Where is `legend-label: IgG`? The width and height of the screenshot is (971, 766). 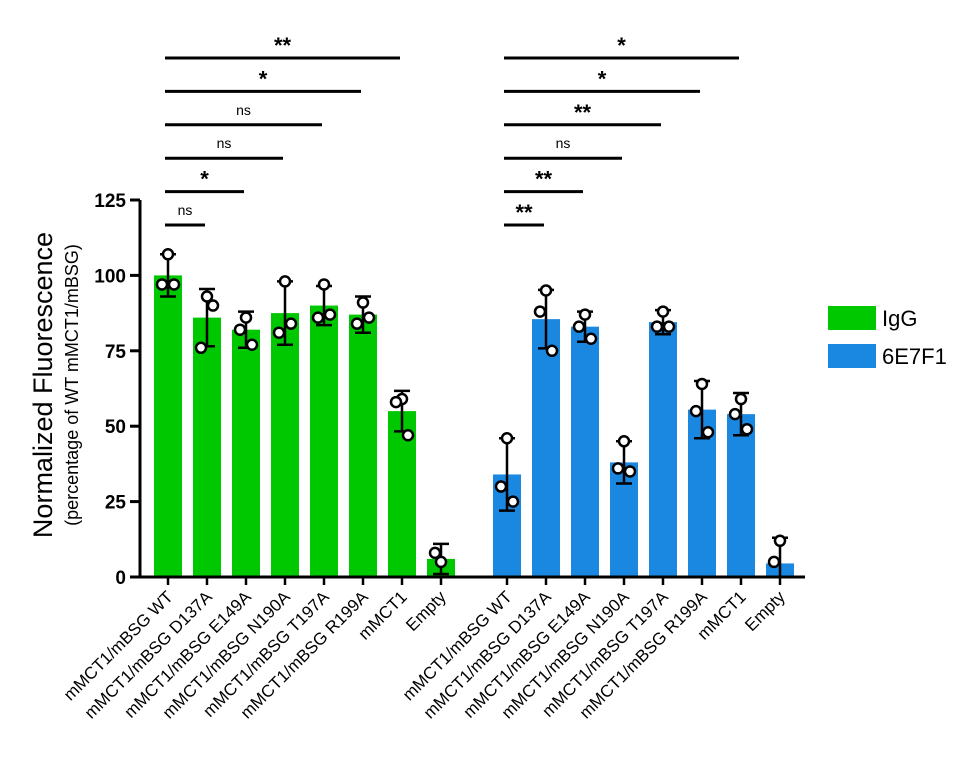 legend-label: IgG is located at coordinates (899, 318).